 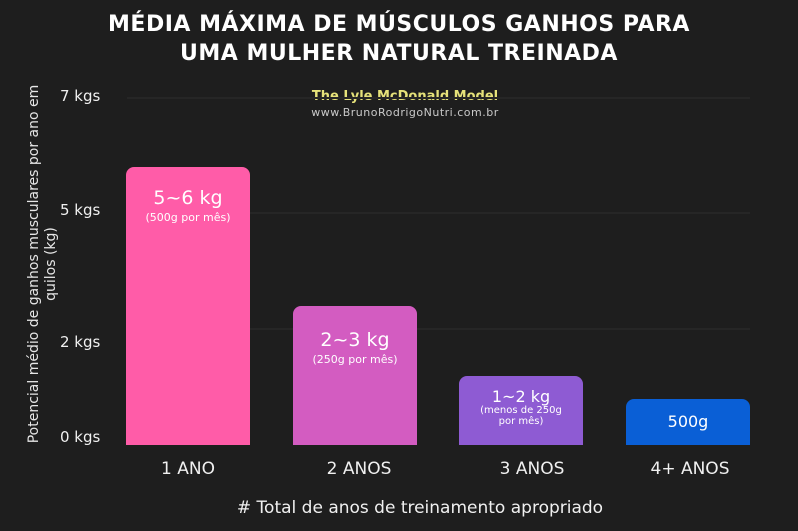 What do you see at coordinates (521, 416) in the screenshot?
I see `bar-sub-label: (menos de 250g por mês)` at bounding box center [521, 416].